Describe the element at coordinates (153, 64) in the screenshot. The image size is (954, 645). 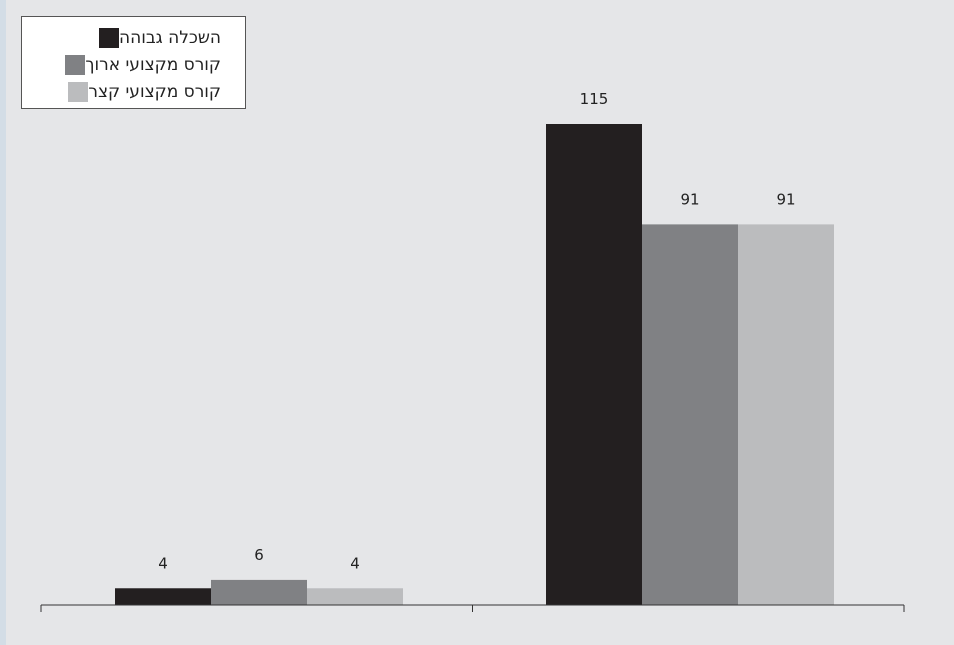
I see `legend-label: קורס מקצועי ארוך` at that location.